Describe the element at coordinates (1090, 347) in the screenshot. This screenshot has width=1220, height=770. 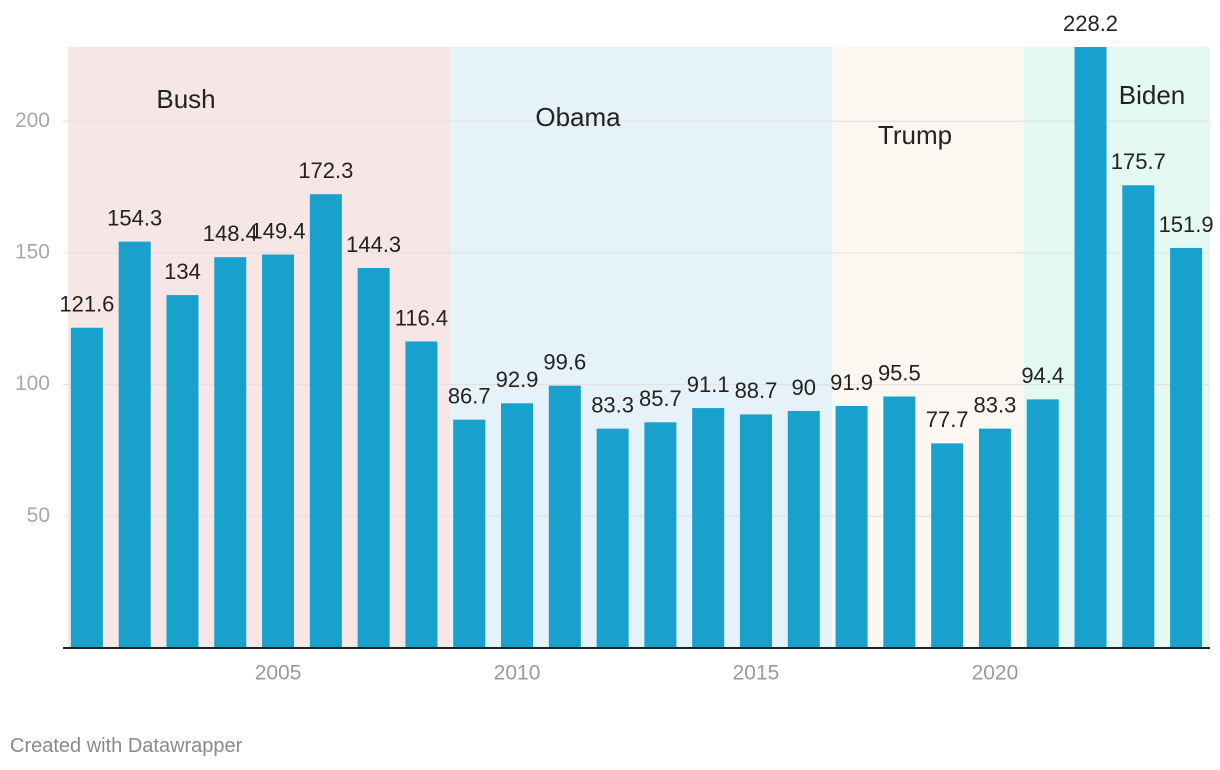
I see `bar-2022` at that location.